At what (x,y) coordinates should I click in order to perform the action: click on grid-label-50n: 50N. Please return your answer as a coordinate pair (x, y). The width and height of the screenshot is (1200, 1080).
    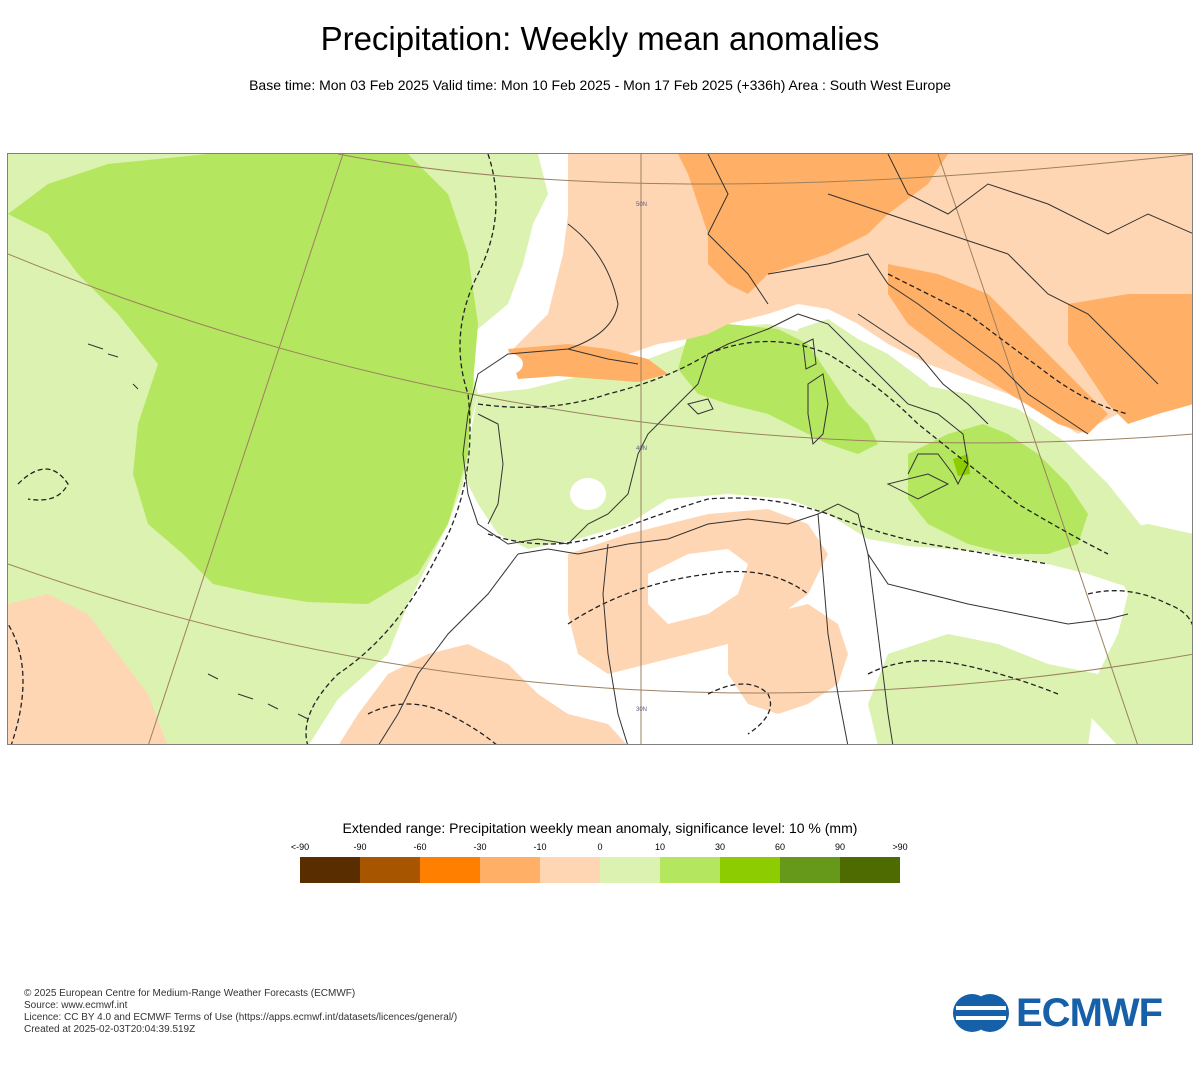
    Looking at the image, I should click on (641, 205).